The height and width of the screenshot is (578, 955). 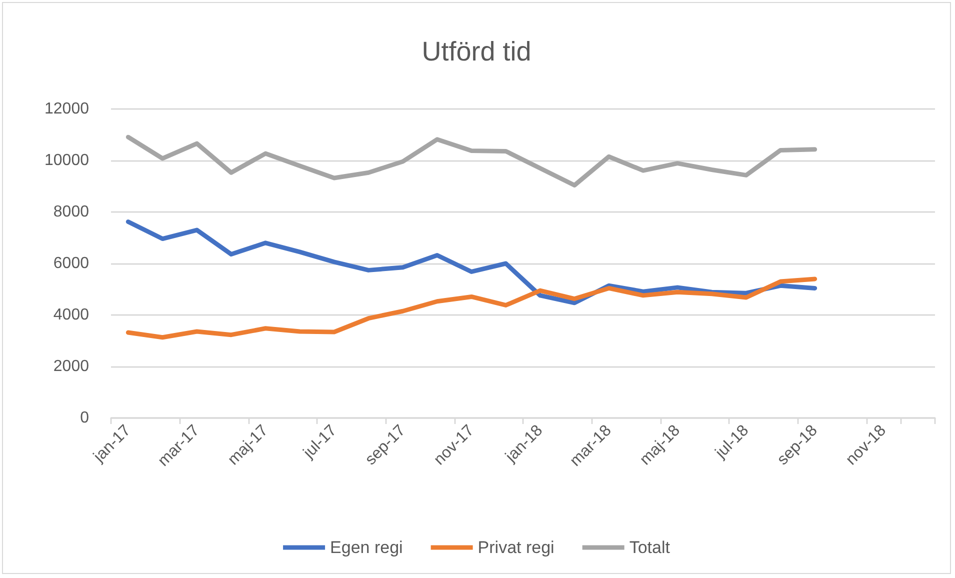 What do you see at coordinates (71, 263) in the screenshot?
I see `y-tick-label: 6000` at bounding box center [71, 263].